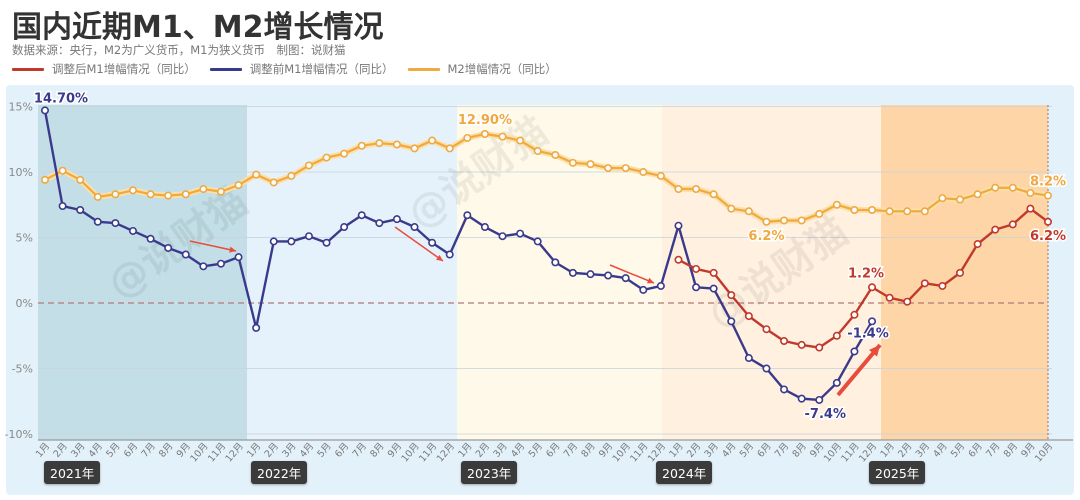  What do you see at coordinates (482, 69) in the screenshot?
I see `legend-item-m2: M2增幅情况（同比）` at bounding box center [482, 69].